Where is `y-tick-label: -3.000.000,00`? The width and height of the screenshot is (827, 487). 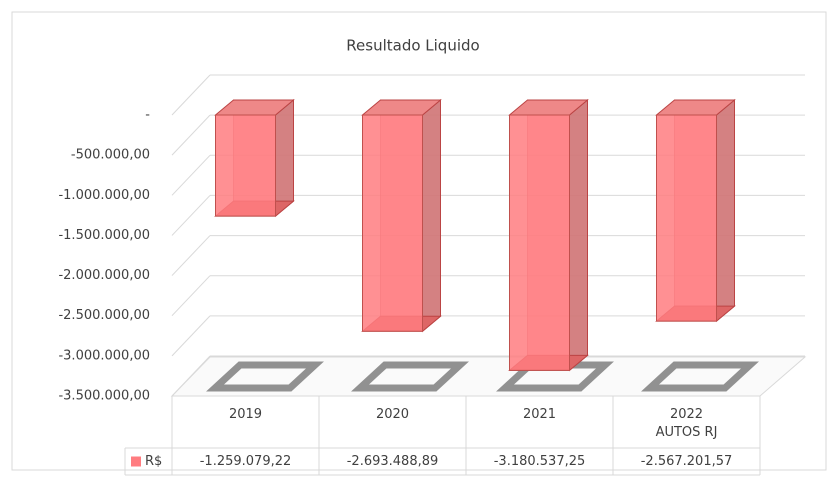 y-tick-label: -3.000.000,00 is located at coordinates (104, 355).